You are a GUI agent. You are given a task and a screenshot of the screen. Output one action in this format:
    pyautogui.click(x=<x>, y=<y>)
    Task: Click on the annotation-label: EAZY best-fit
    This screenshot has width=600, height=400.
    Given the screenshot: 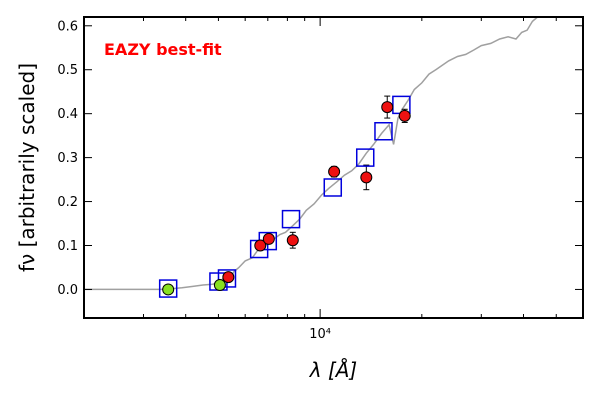 What is the action you would take?
    pyautogui.click(x=163, y=49)
    